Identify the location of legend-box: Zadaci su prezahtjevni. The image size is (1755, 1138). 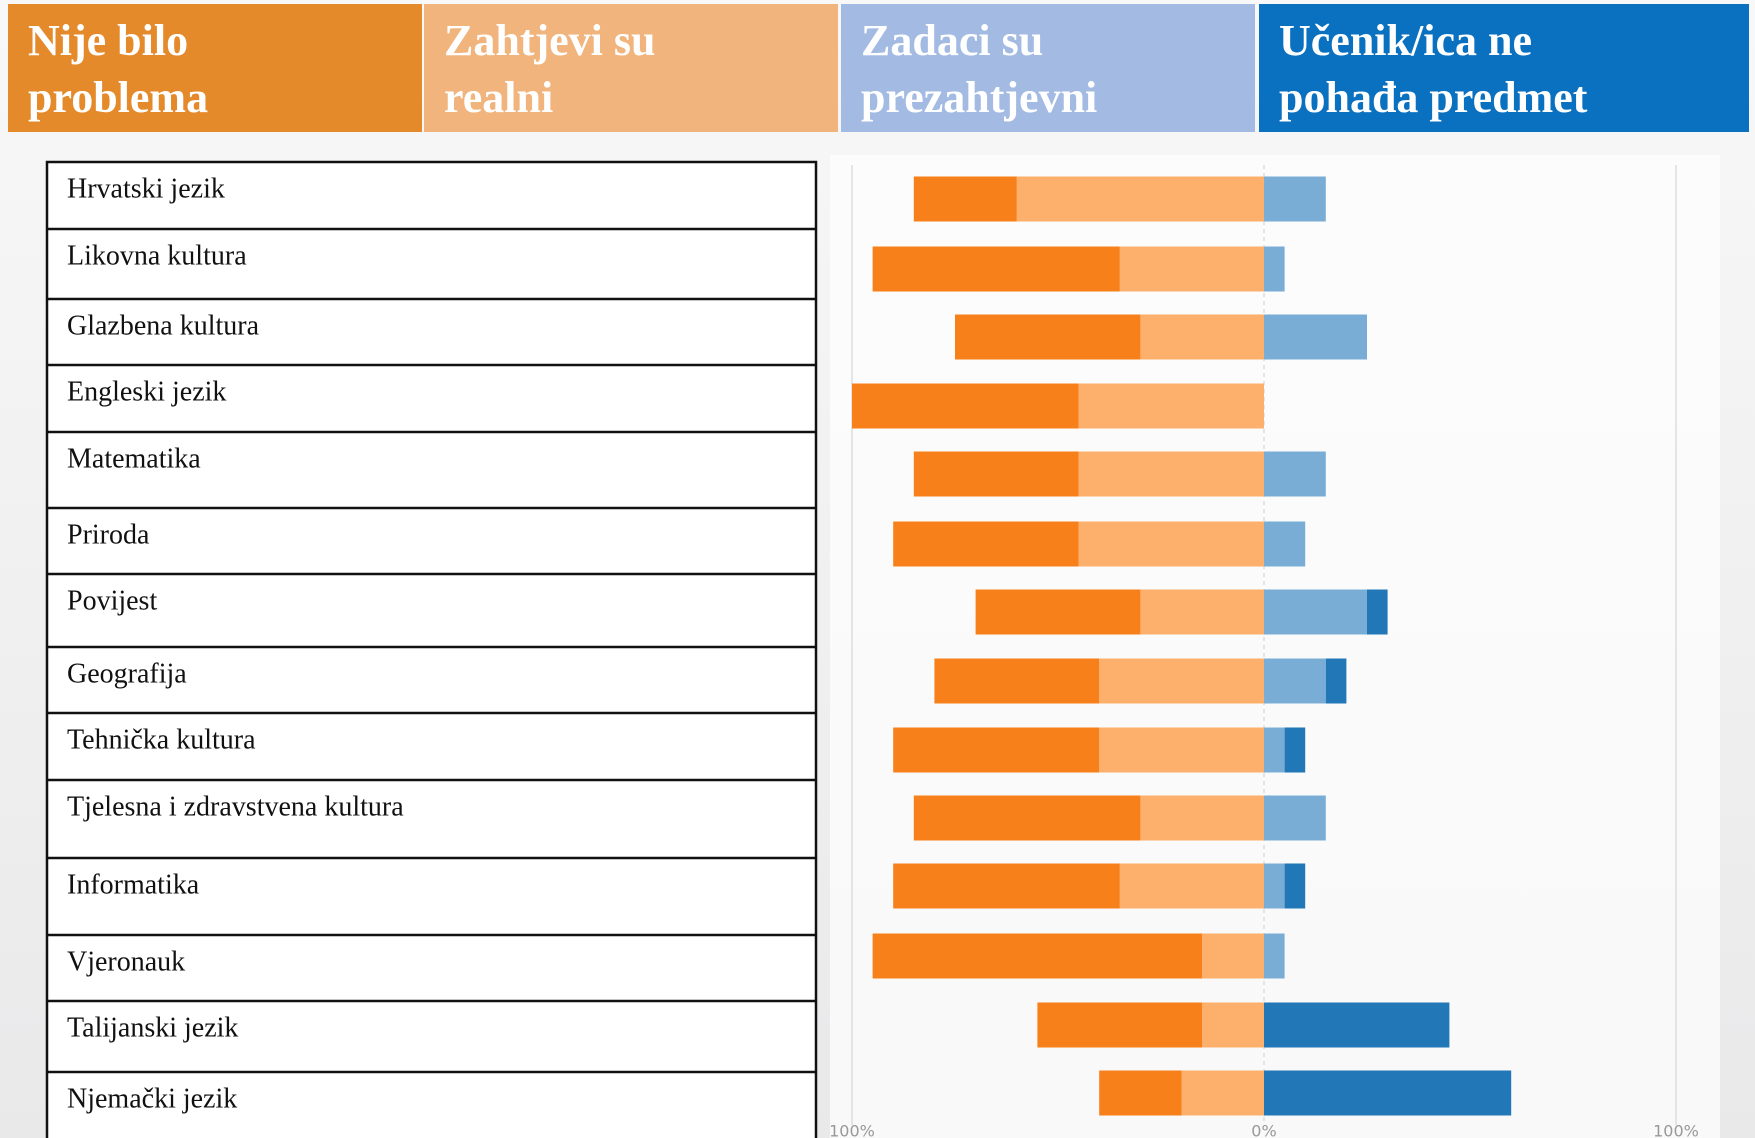
(1048, 68).